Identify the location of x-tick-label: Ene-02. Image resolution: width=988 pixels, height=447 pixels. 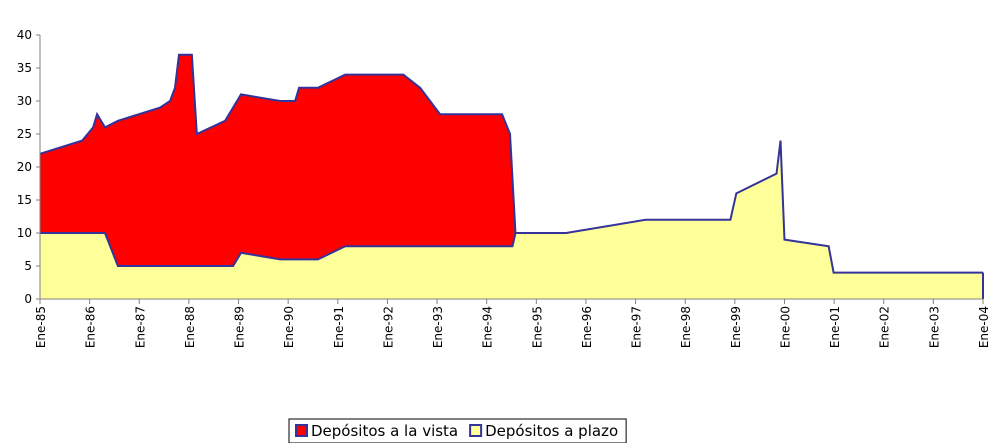
(885, 327).